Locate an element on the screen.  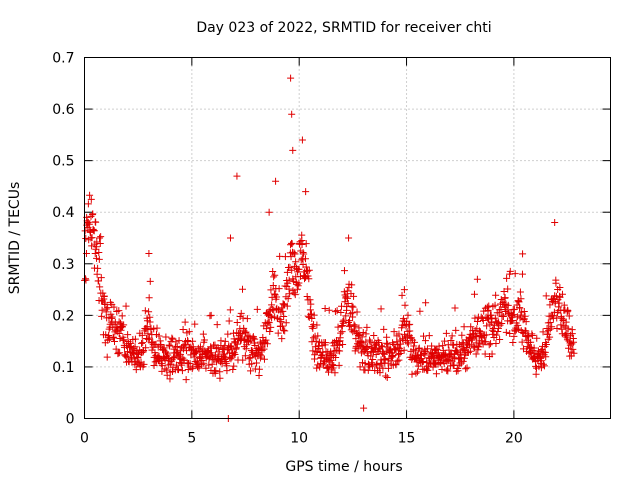
y-tick-label: 0.2 is located at coordinates (63, 316).